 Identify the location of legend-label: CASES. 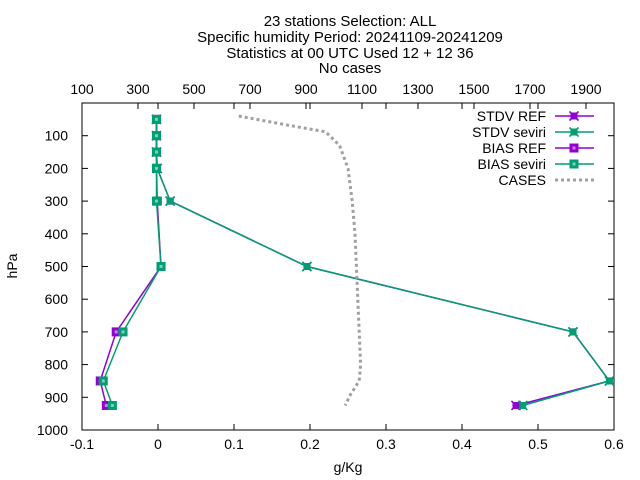
(522, 180).